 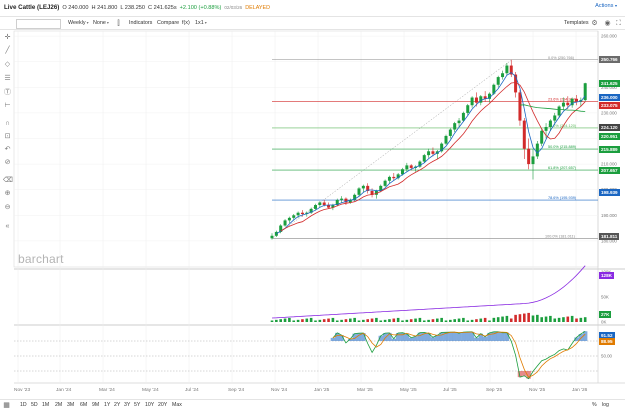 What do you see at coordinates (7, 226) in the screenshot?
I see `collapse-icon: «` at bounding box center [7, 226].